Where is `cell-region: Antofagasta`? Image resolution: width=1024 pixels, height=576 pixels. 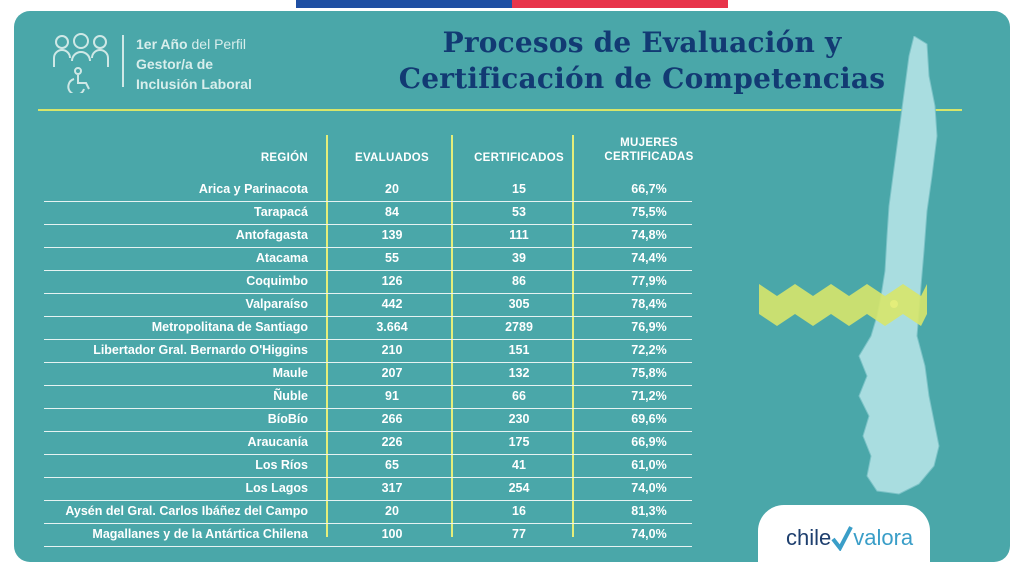
cell-region: Antofagasta is located at coordinates (271, 235).